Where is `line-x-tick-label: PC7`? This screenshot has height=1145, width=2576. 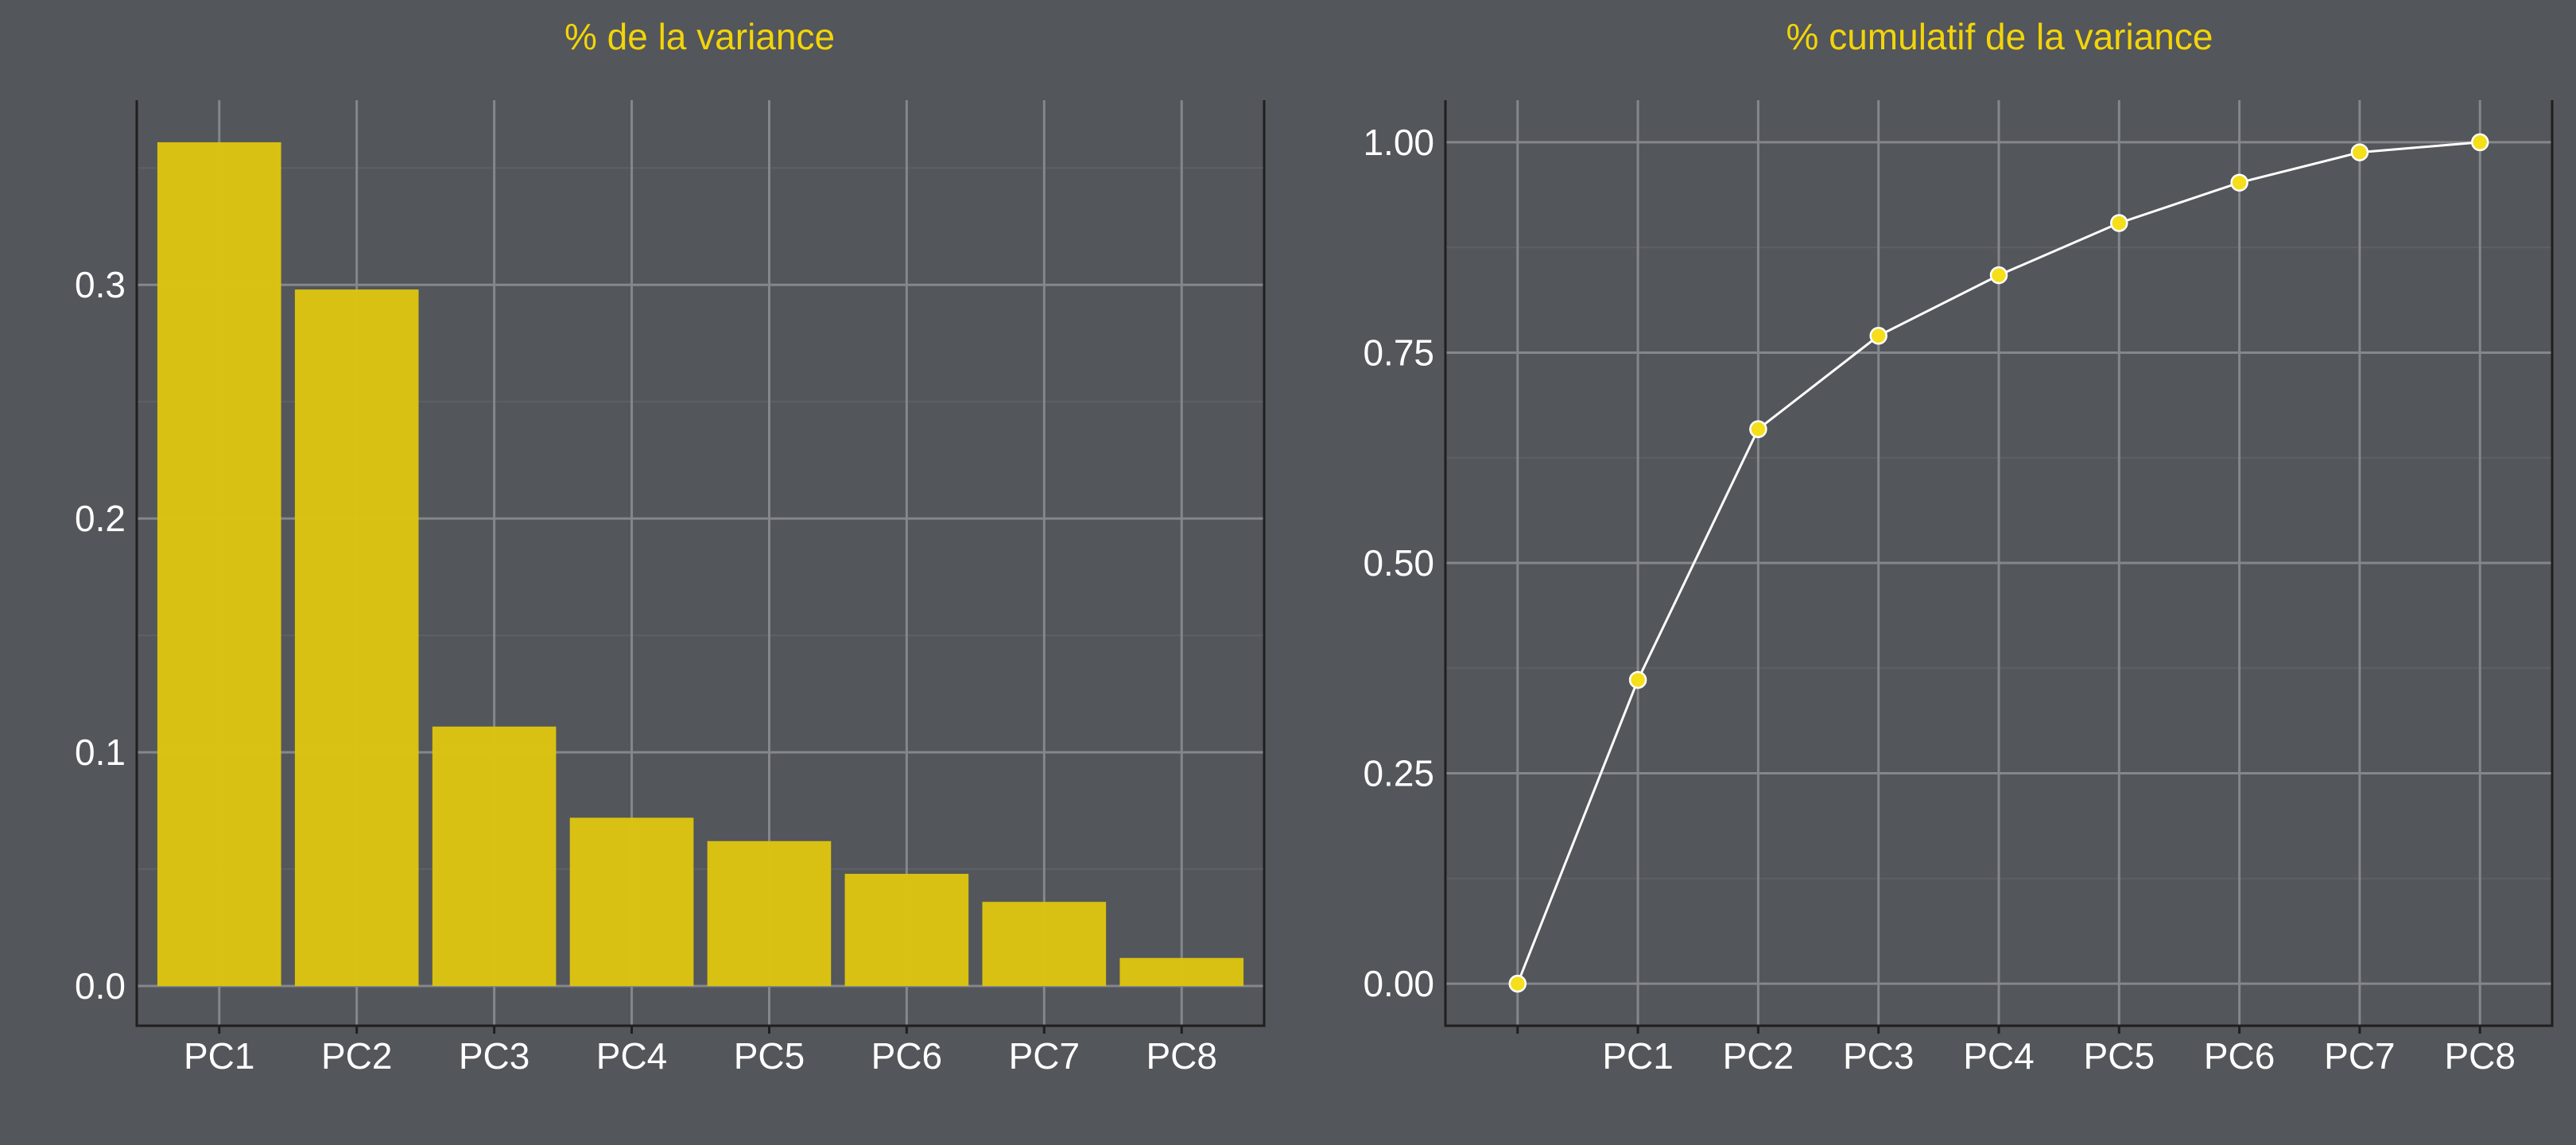
line-x-tick-label: PC7 is located at coordinates (2359, 1056).